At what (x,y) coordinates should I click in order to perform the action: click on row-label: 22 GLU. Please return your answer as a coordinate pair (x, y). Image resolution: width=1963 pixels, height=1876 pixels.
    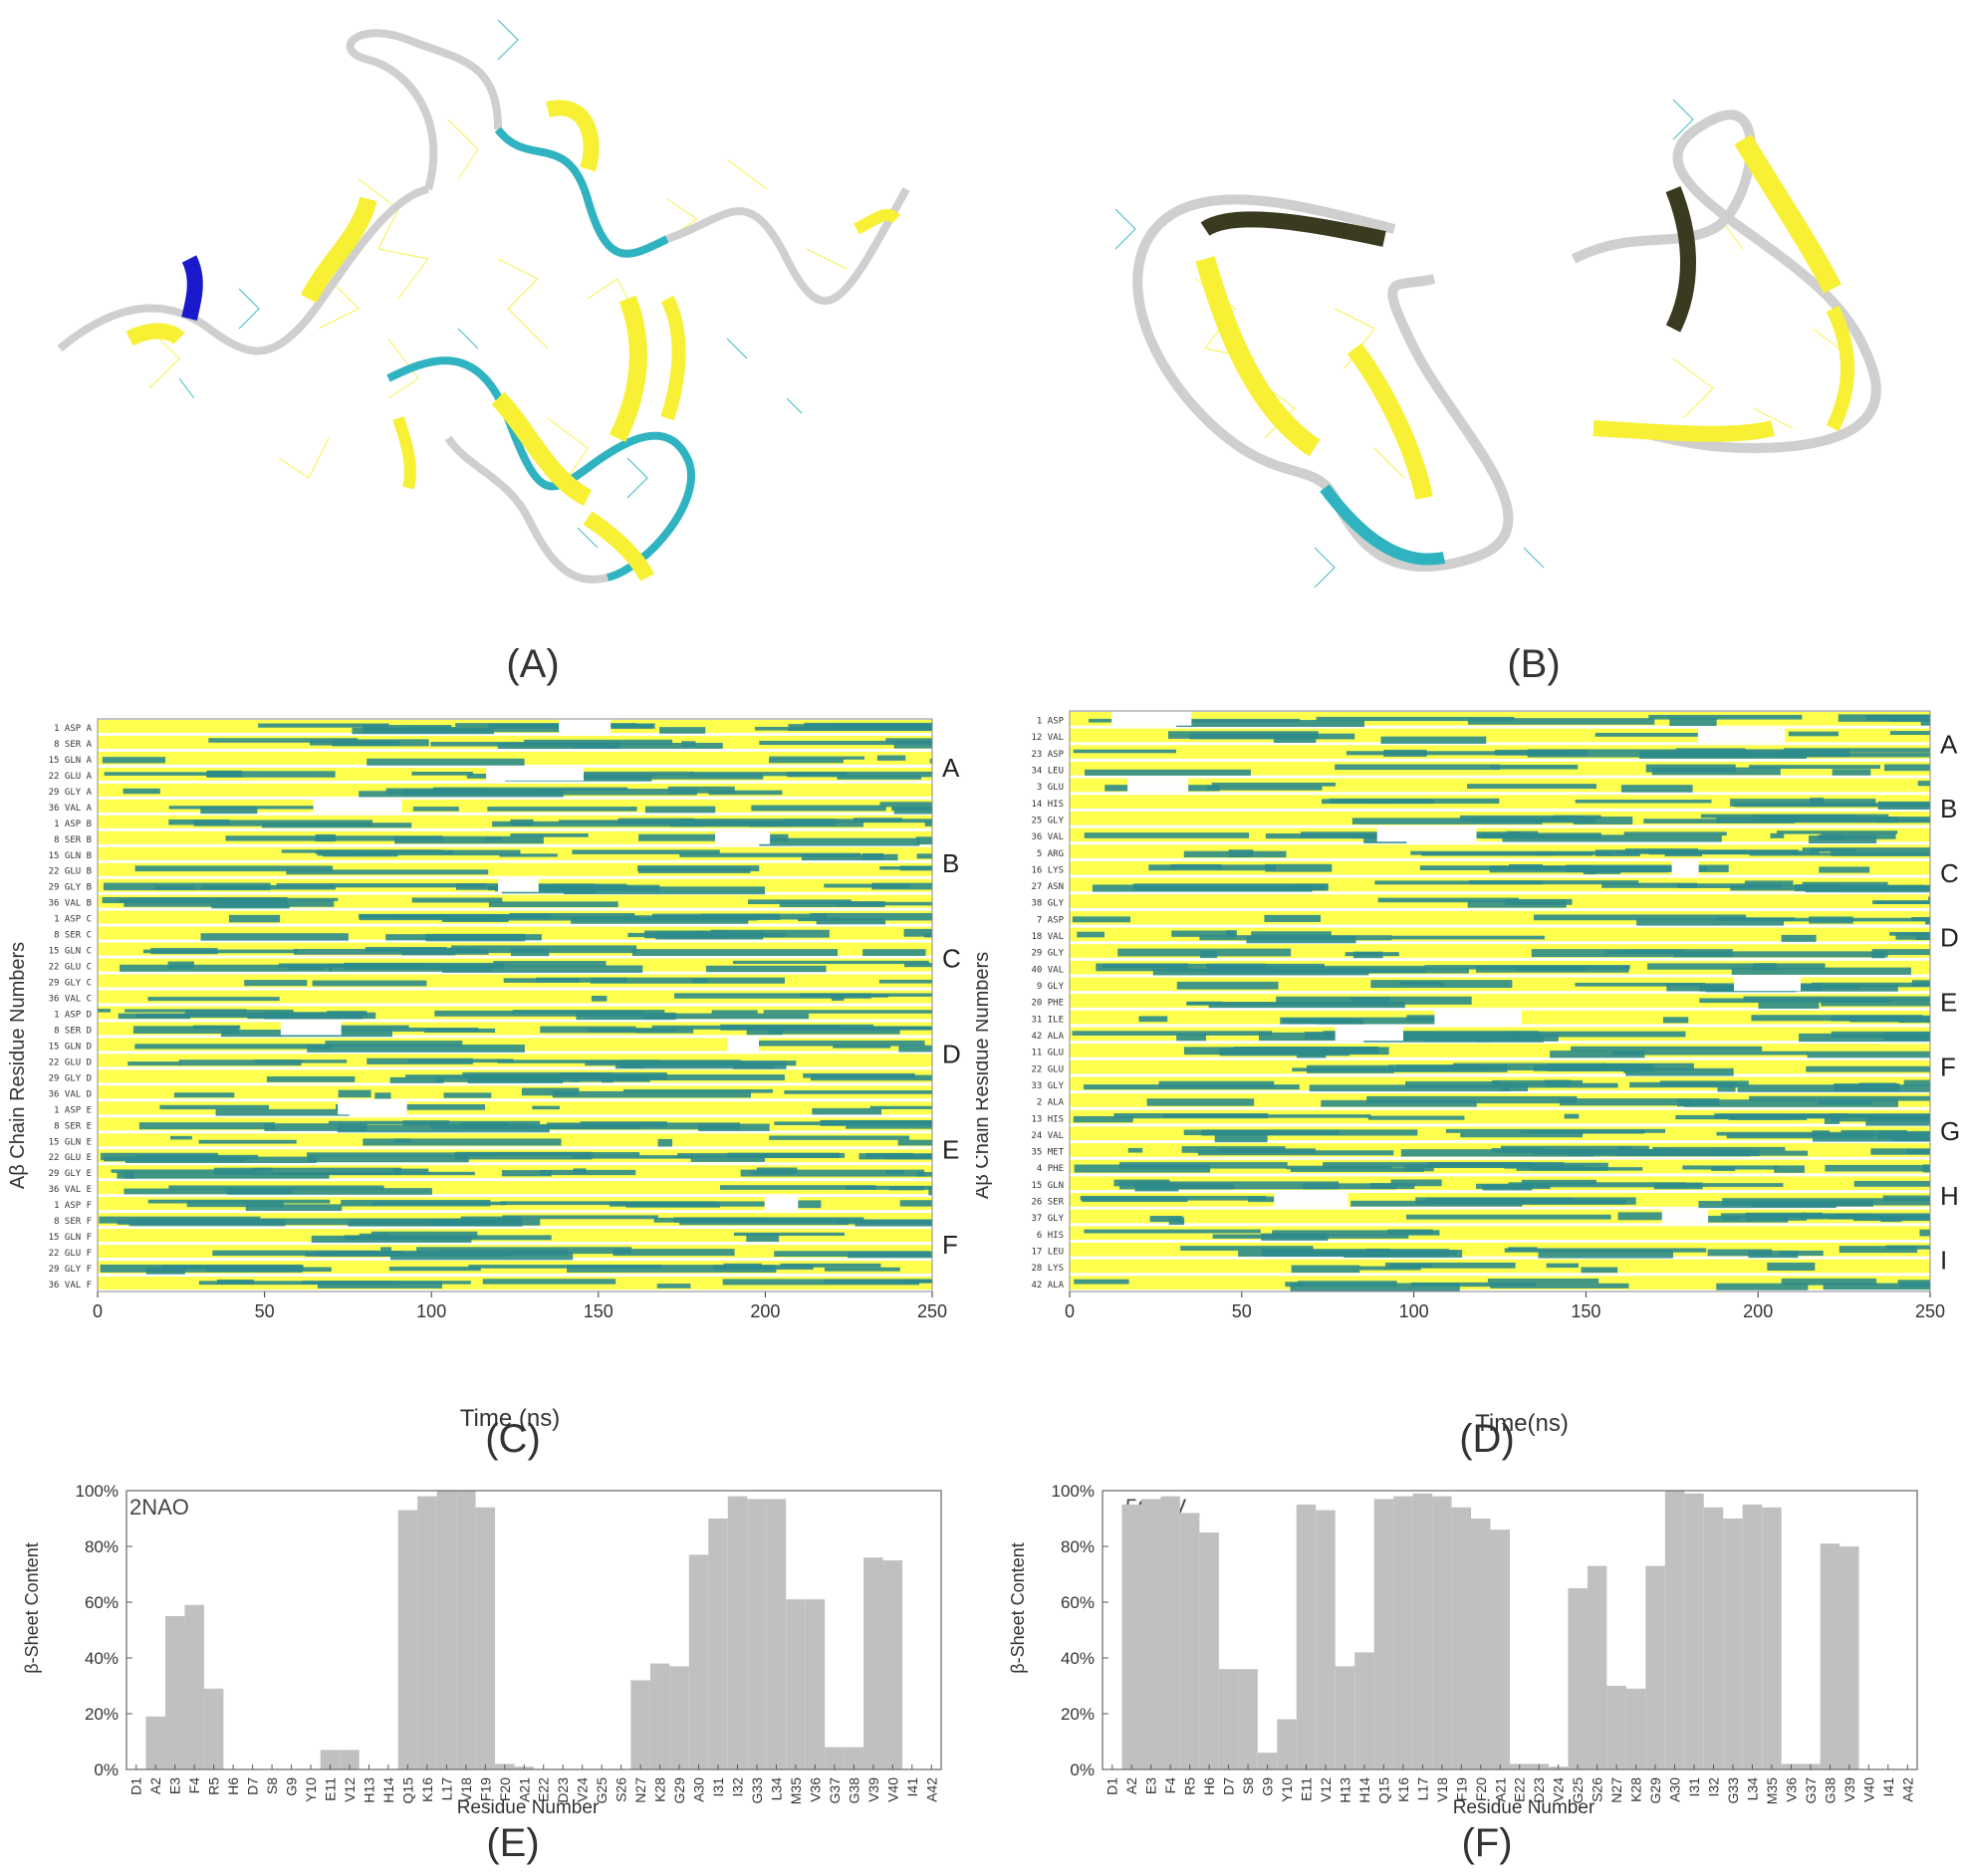
    Looking at the image, I should click on (1047, 1069).